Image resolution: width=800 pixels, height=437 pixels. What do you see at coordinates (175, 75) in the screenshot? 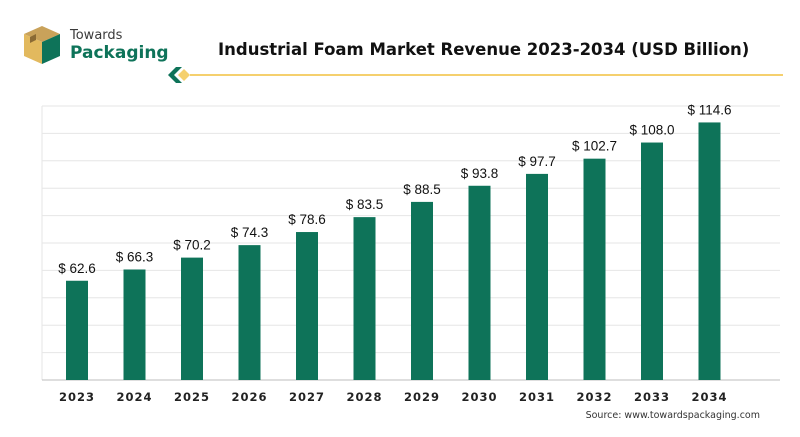
I see `chevron-green-icon` at bounding box center [175, 75].